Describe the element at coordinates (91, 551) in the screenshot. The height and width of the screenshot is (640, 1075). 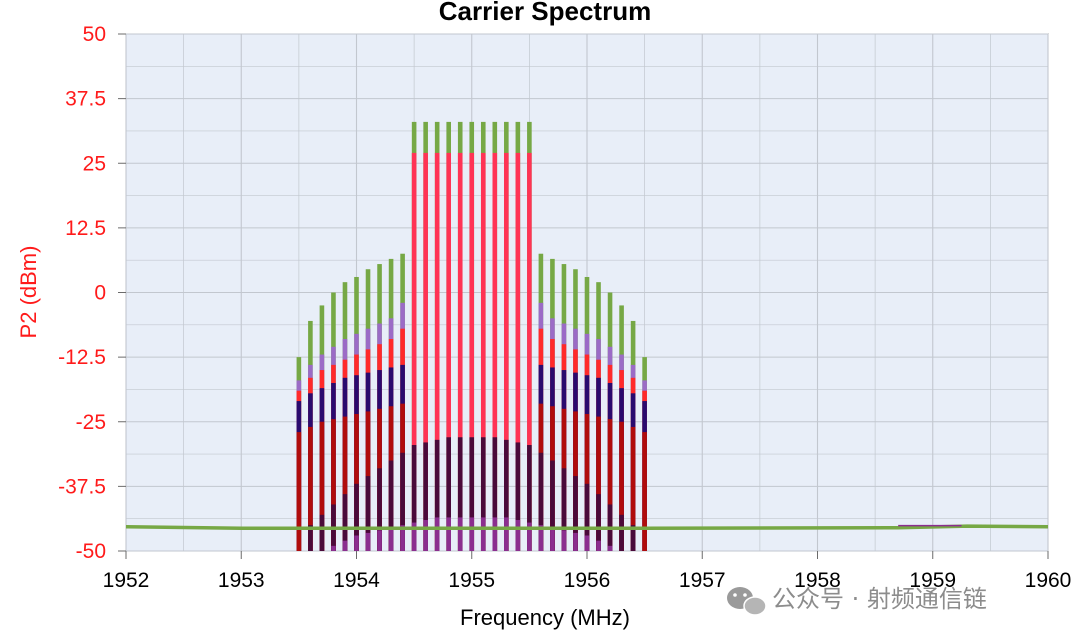
I see `y-tick-label: -50` at that location.